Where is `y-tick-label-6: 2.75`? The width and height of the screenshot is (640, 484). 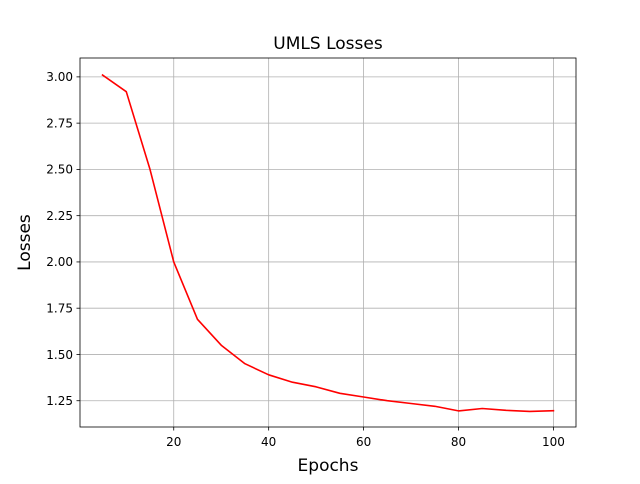
y-tick-label-6: 2.75 is located at coordinates (59, 123).